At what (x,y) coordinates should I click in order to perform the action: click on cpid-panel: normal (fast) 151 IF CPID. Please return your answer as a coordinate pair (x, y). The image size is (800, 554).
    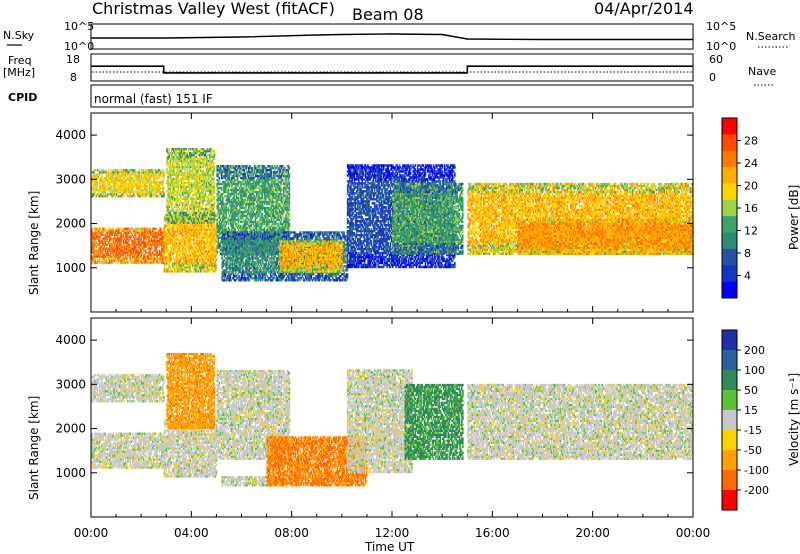
    Looking at the image, I should click on (350, 96).